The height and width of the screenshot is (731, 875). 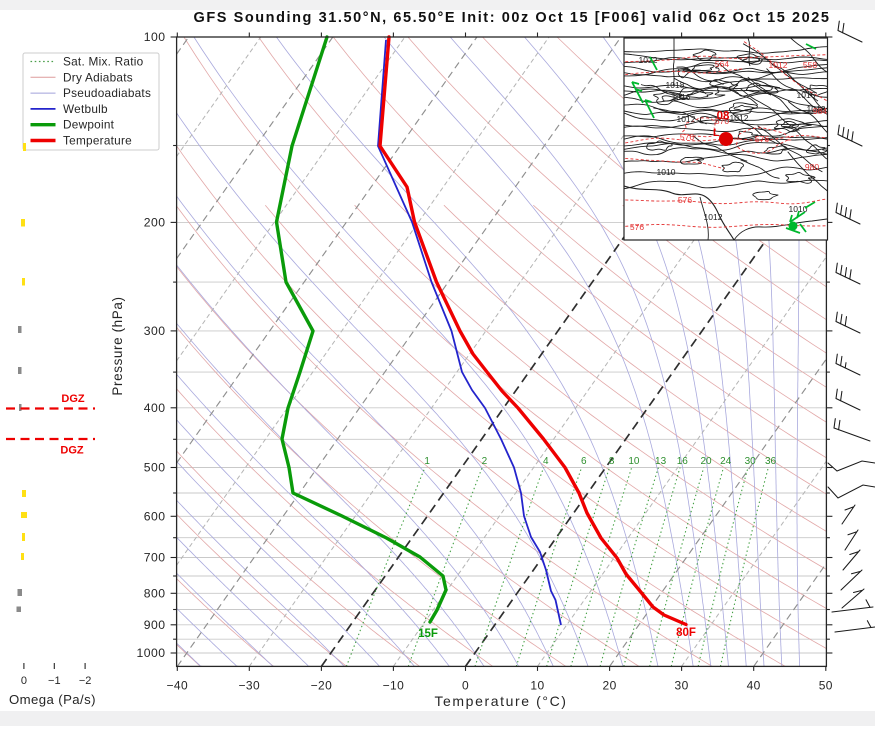 I want to click on svg-text: 600, so click(x=155, y=516).